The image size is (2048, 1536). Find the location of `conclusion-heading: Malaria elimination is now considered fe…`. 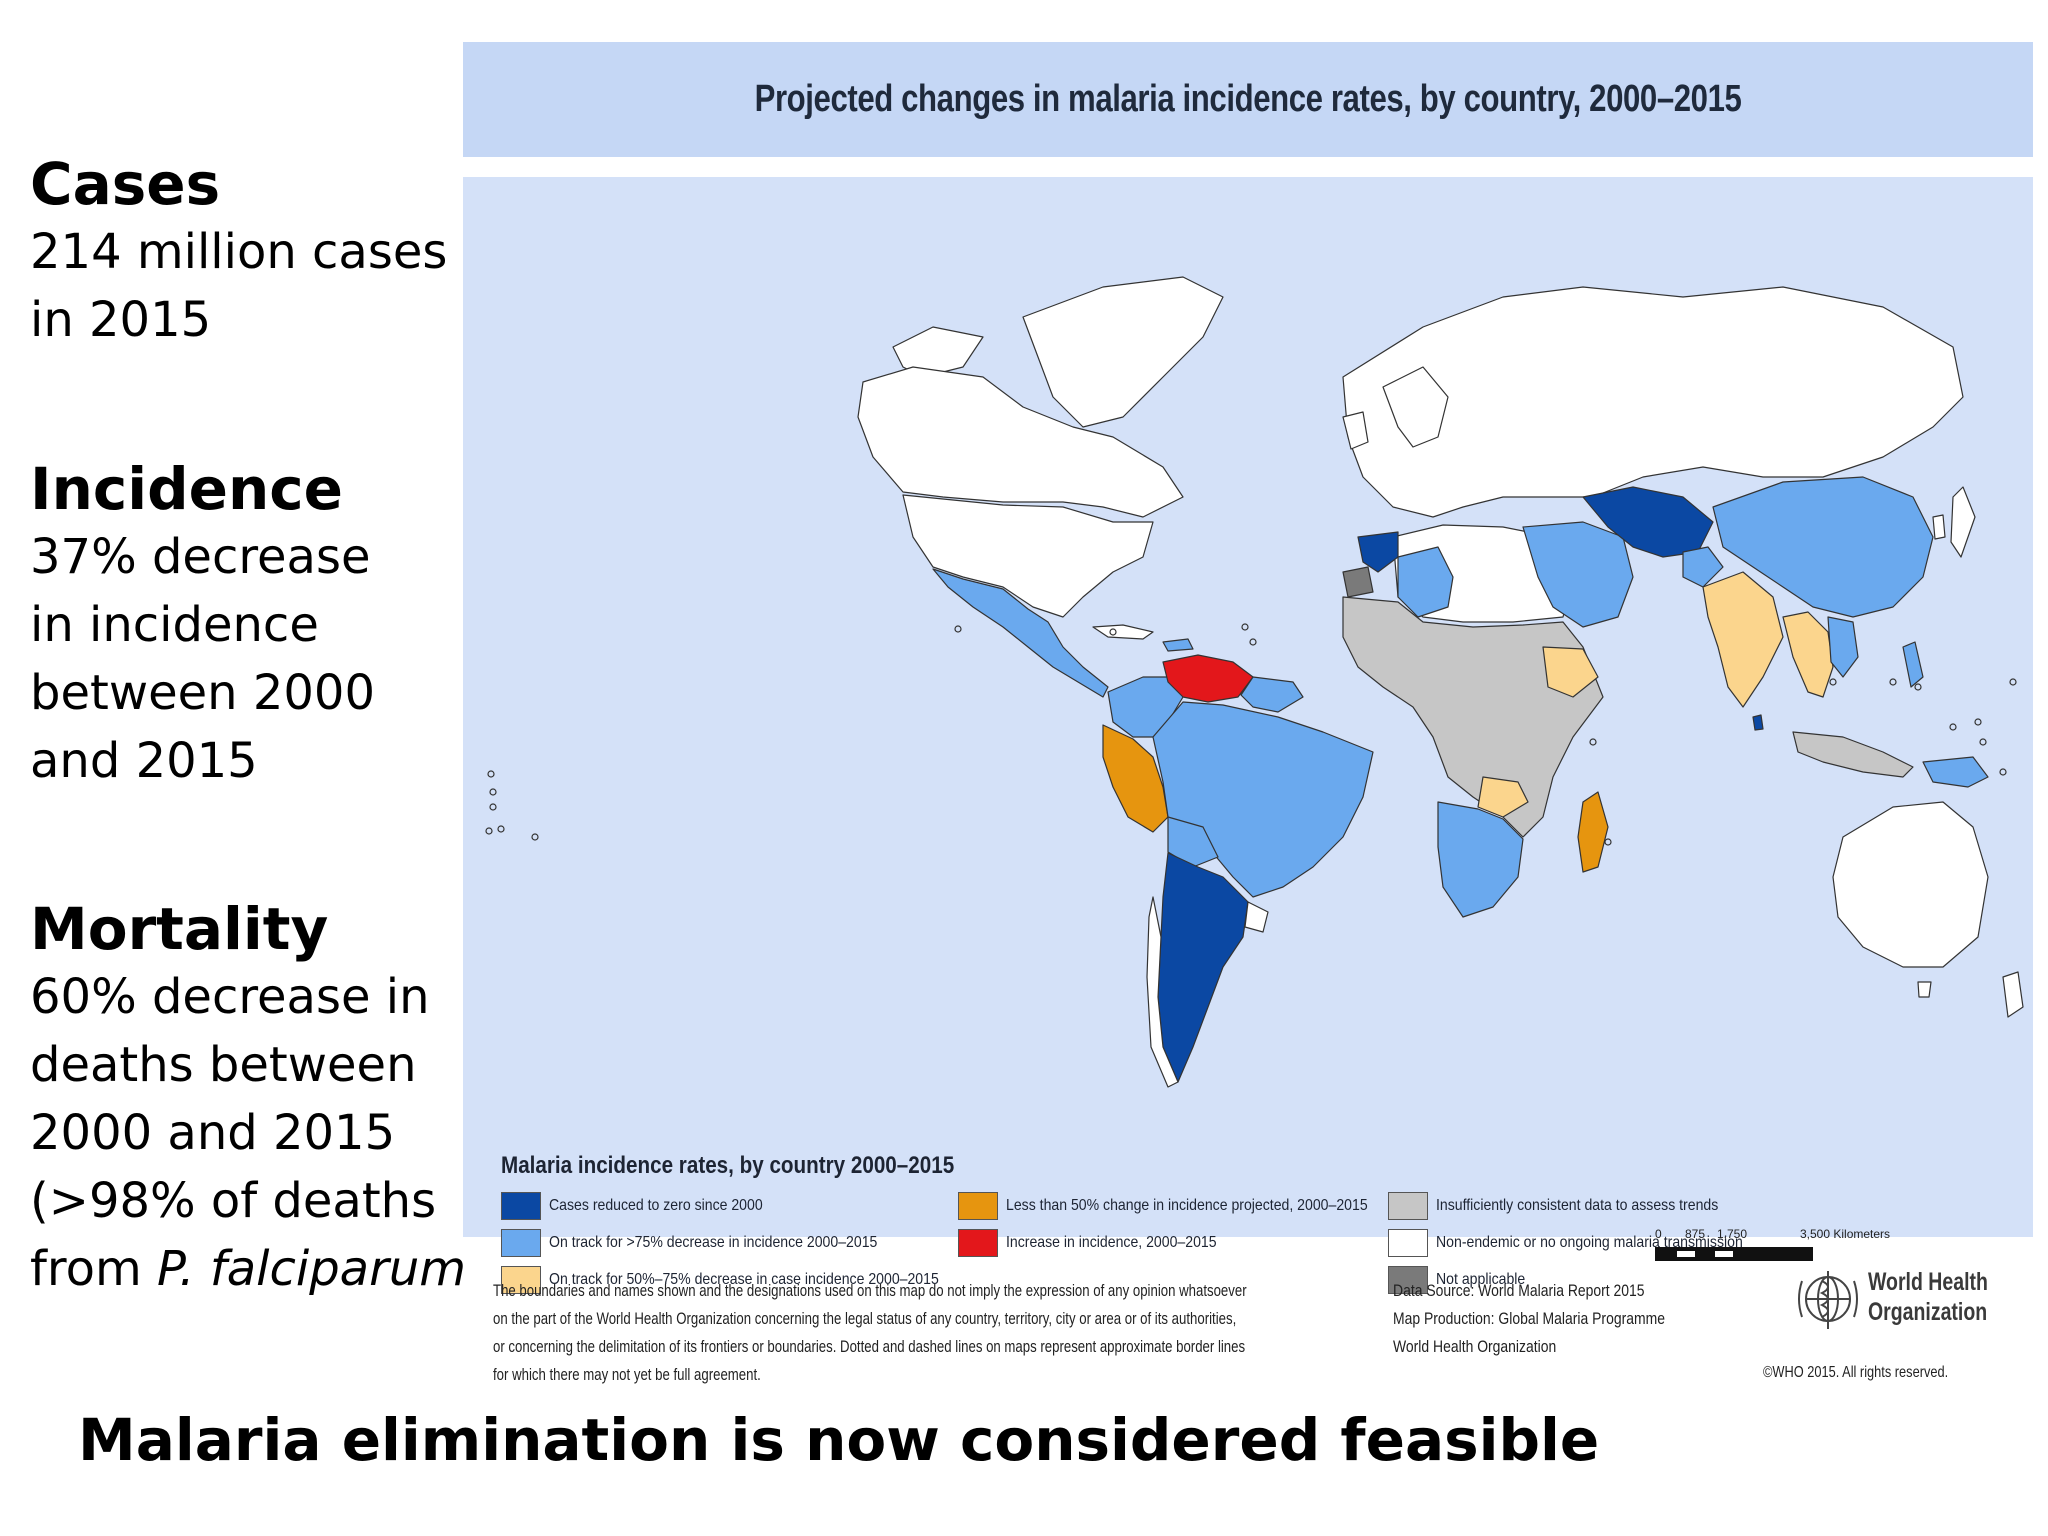

conclusion-heading: Malaria elimination is now considered fe… is located at coordinates (839, 1440).